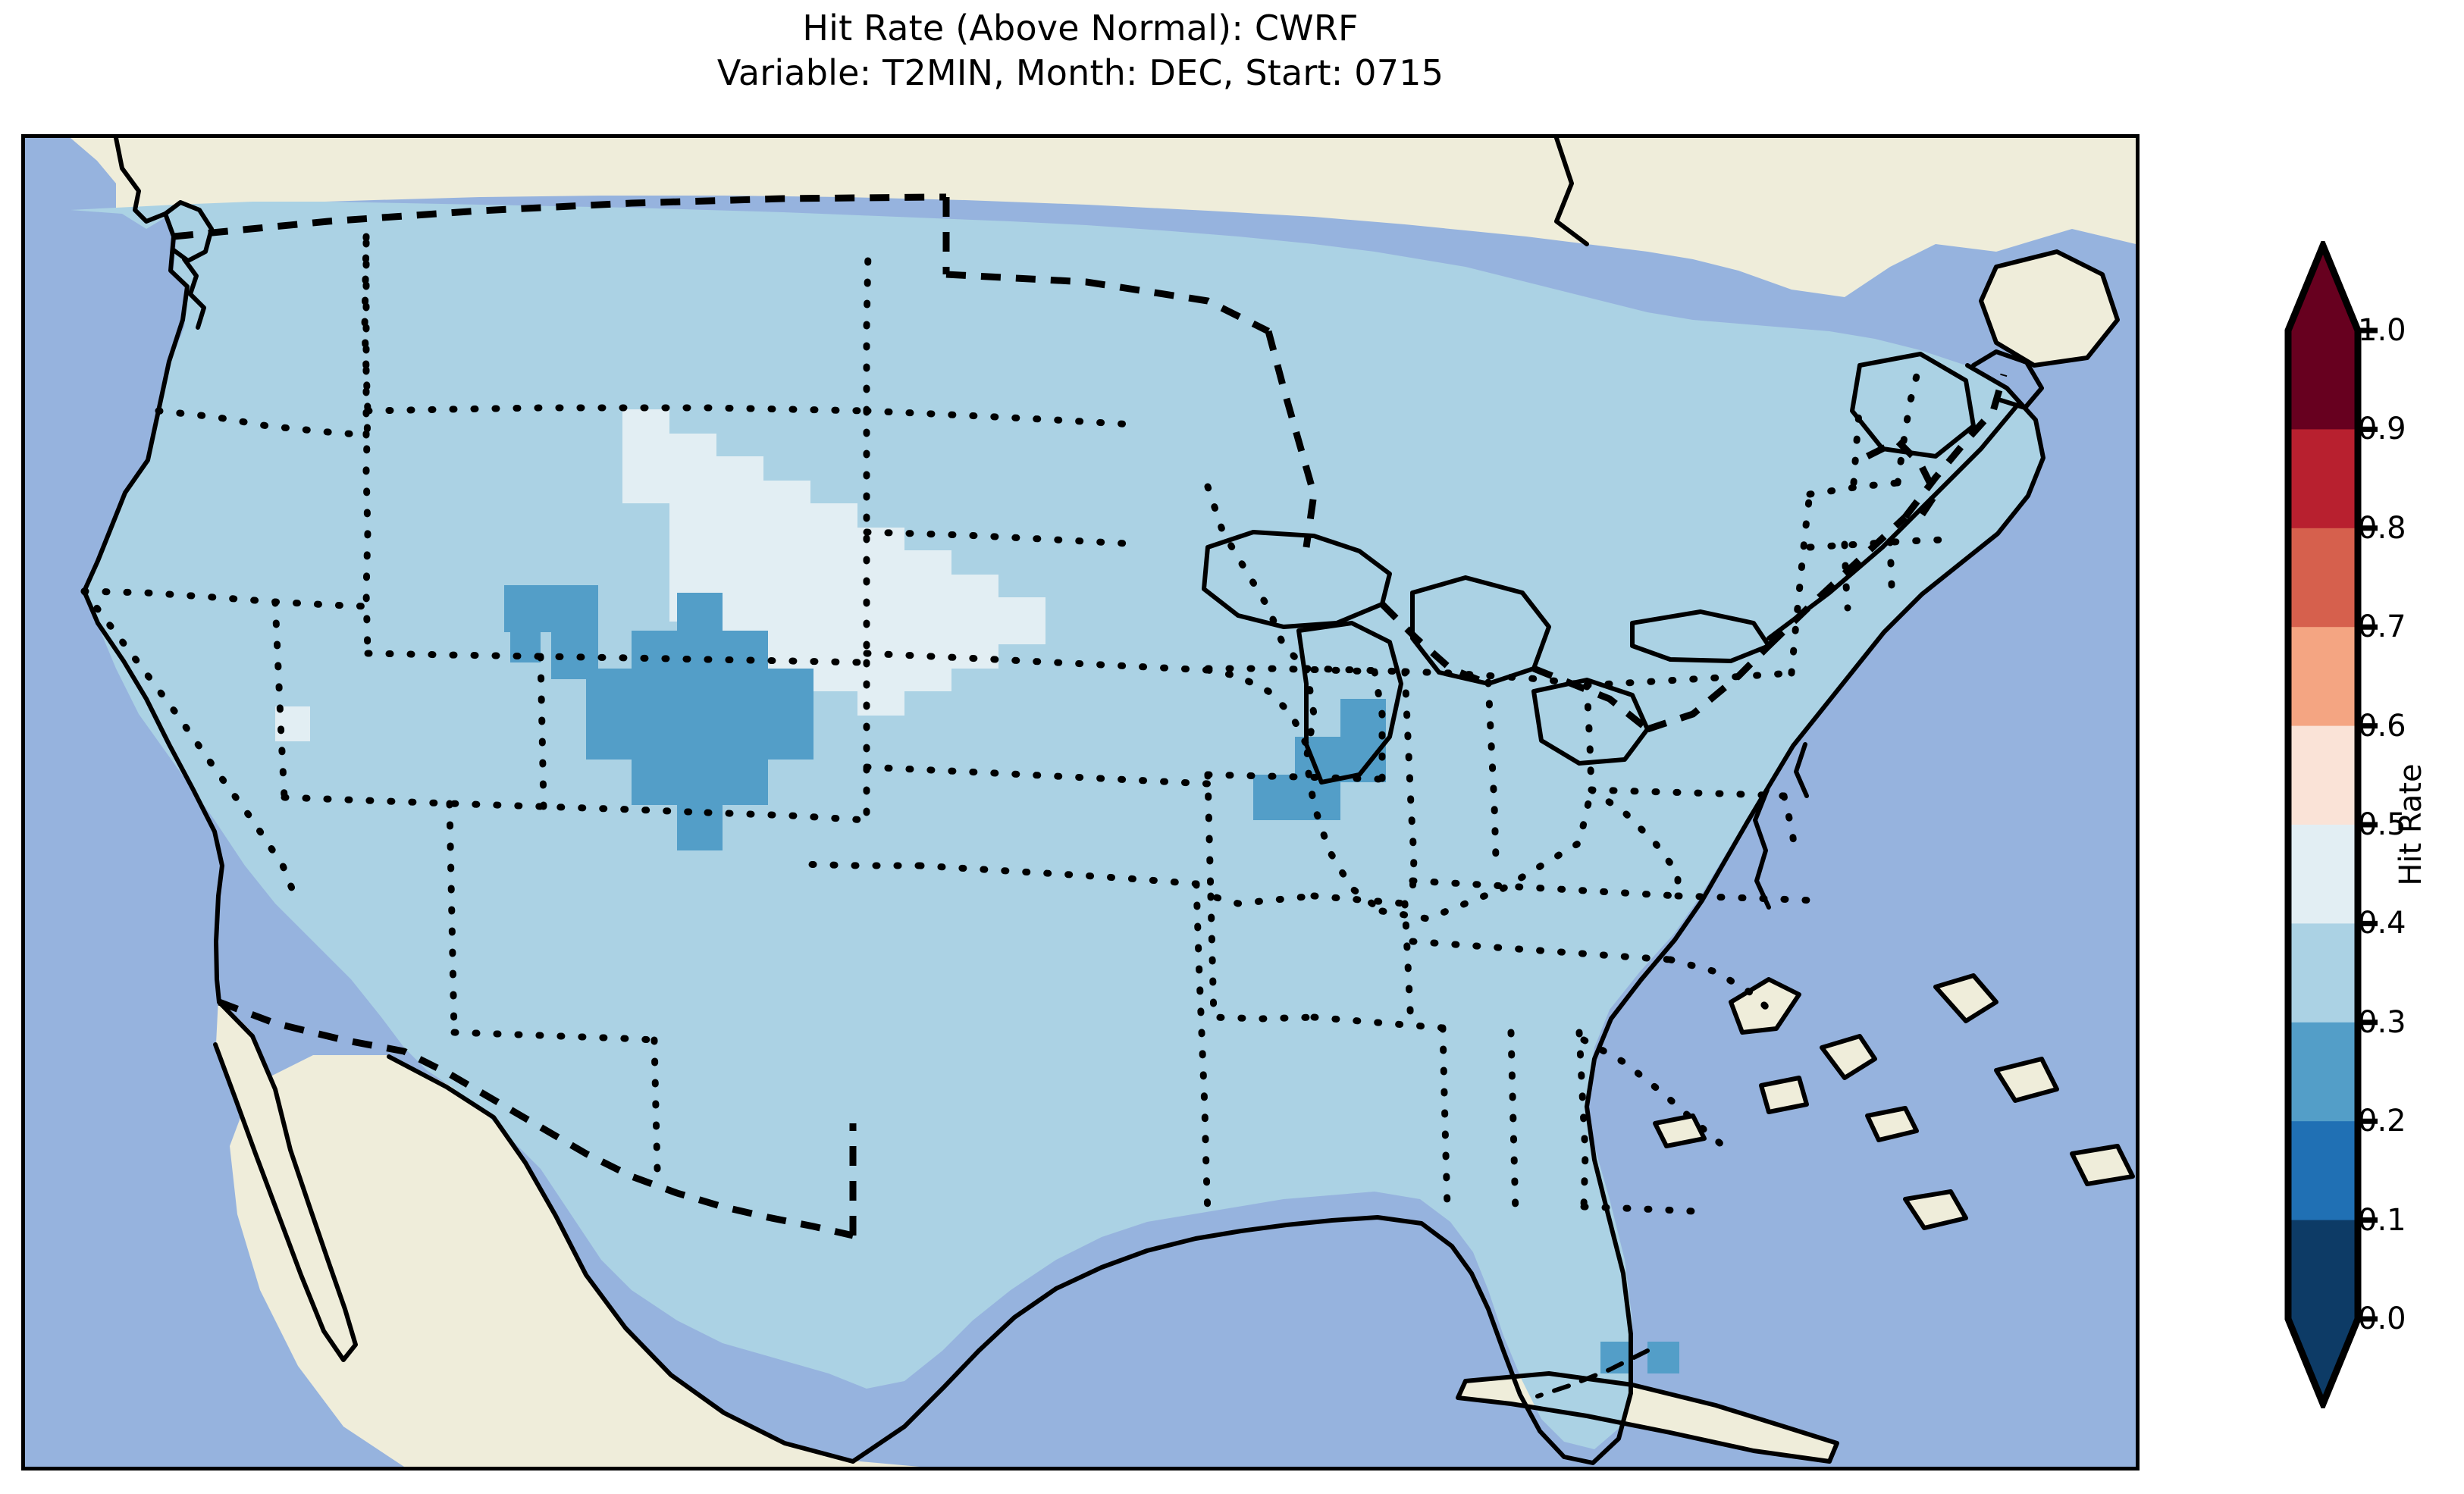 The width and height of the screenshot is (2464, 1494). Describe the element at coordinates (2382, 923) in the screenshot. I see `colorbar-tick-label: 0.4` at that location.